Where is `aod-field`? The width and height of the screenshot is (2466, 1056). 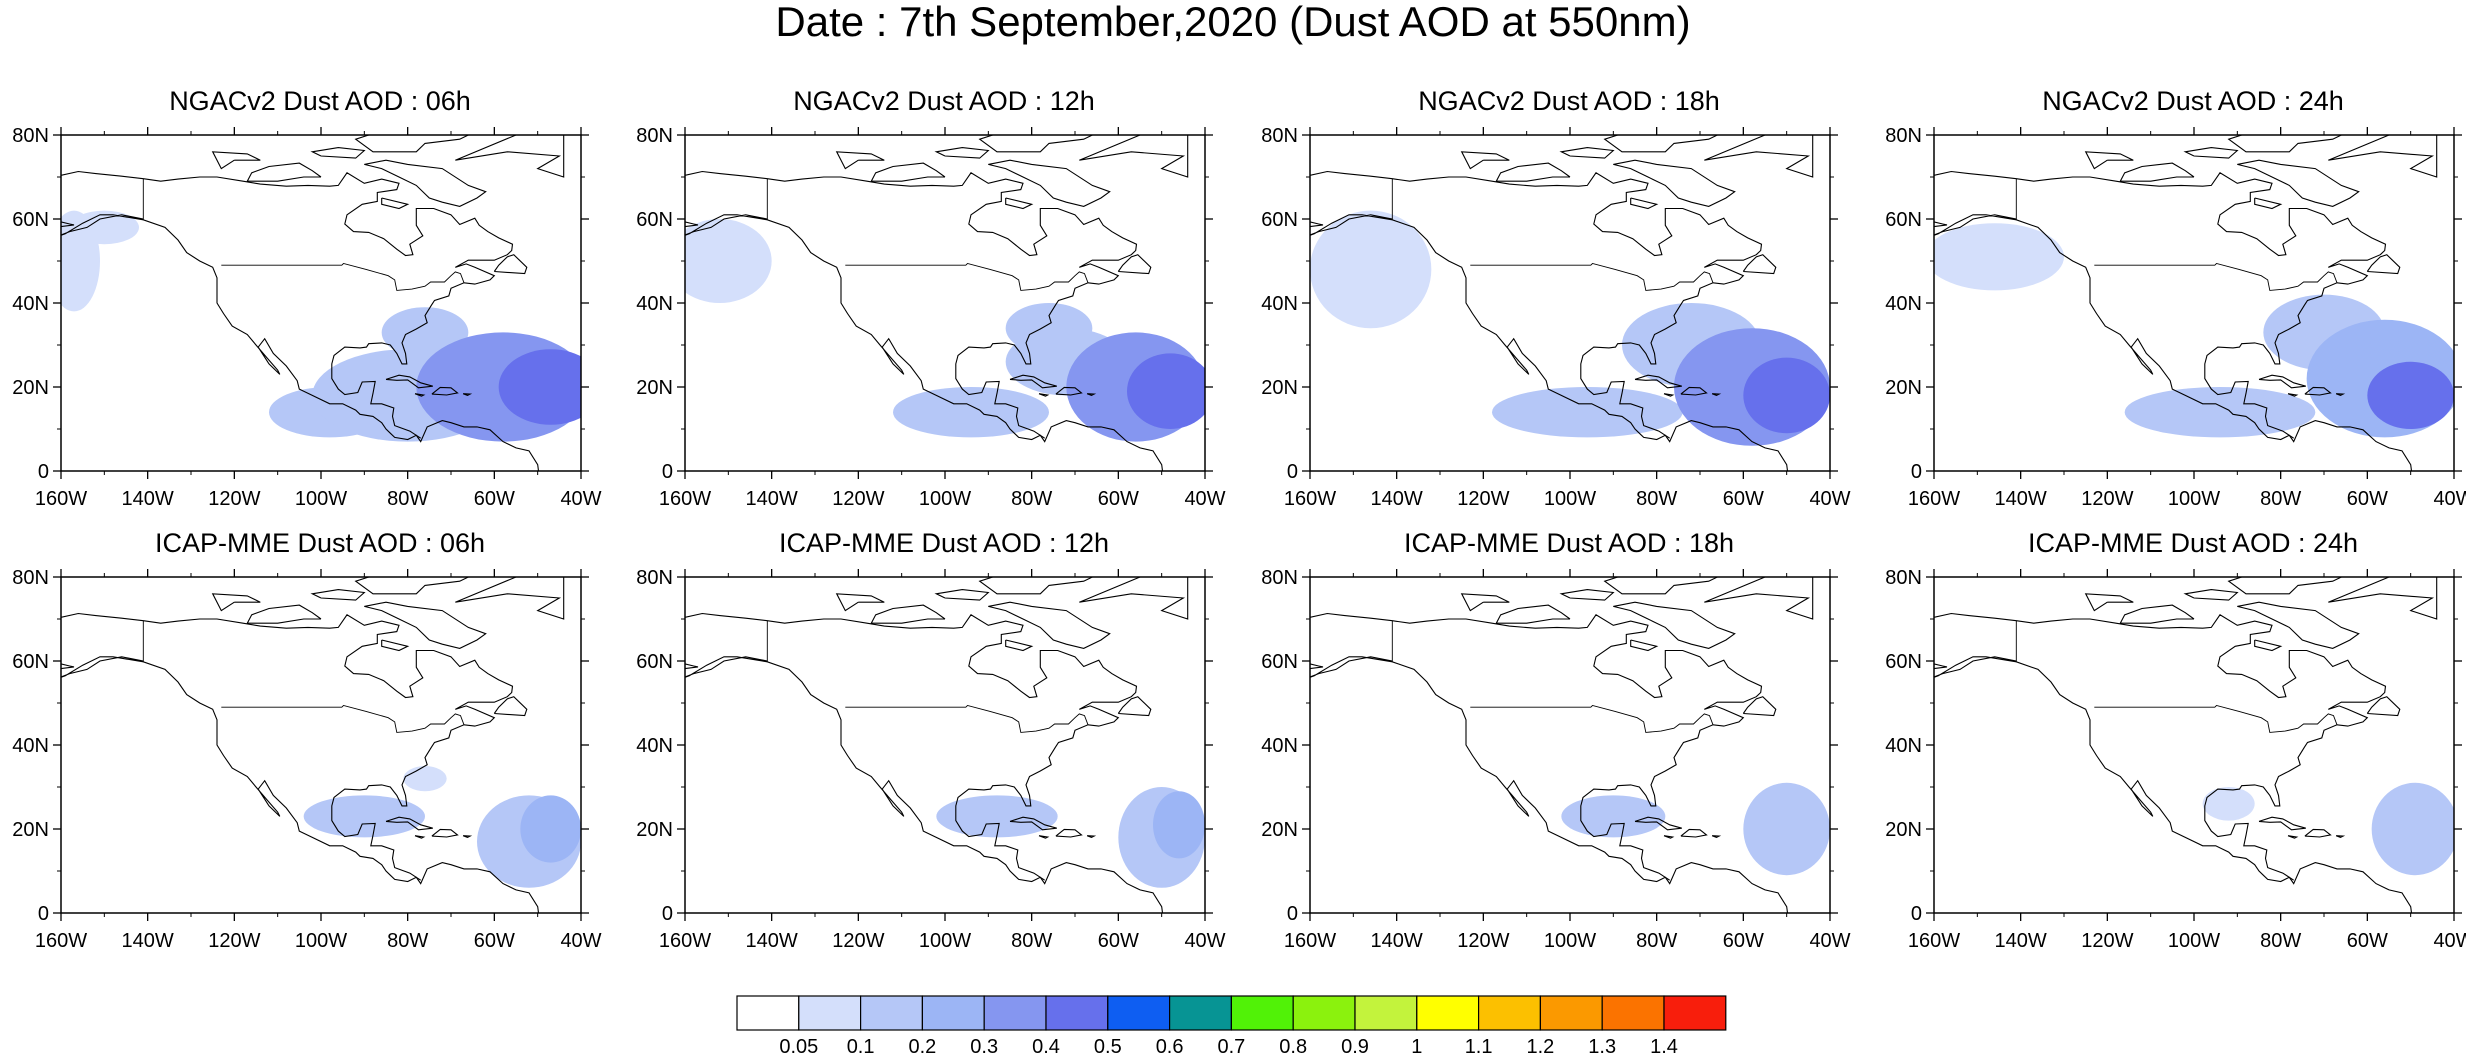 aod-field is located at coordinates (945, 303).